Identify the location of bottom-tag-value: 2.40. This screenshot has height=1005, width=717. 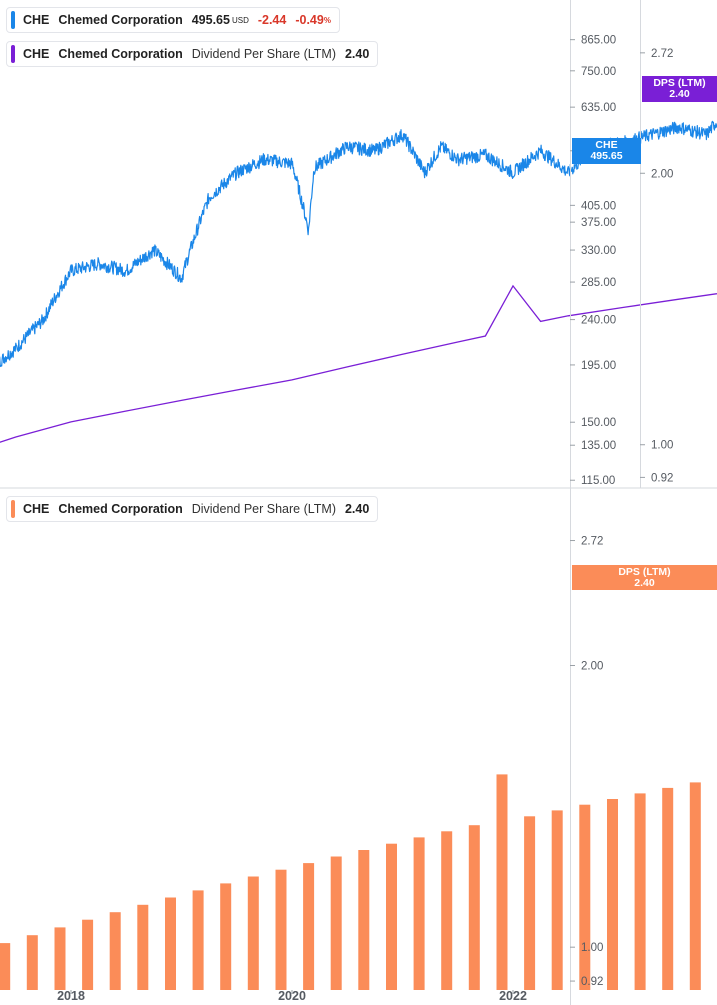
(644, 582).